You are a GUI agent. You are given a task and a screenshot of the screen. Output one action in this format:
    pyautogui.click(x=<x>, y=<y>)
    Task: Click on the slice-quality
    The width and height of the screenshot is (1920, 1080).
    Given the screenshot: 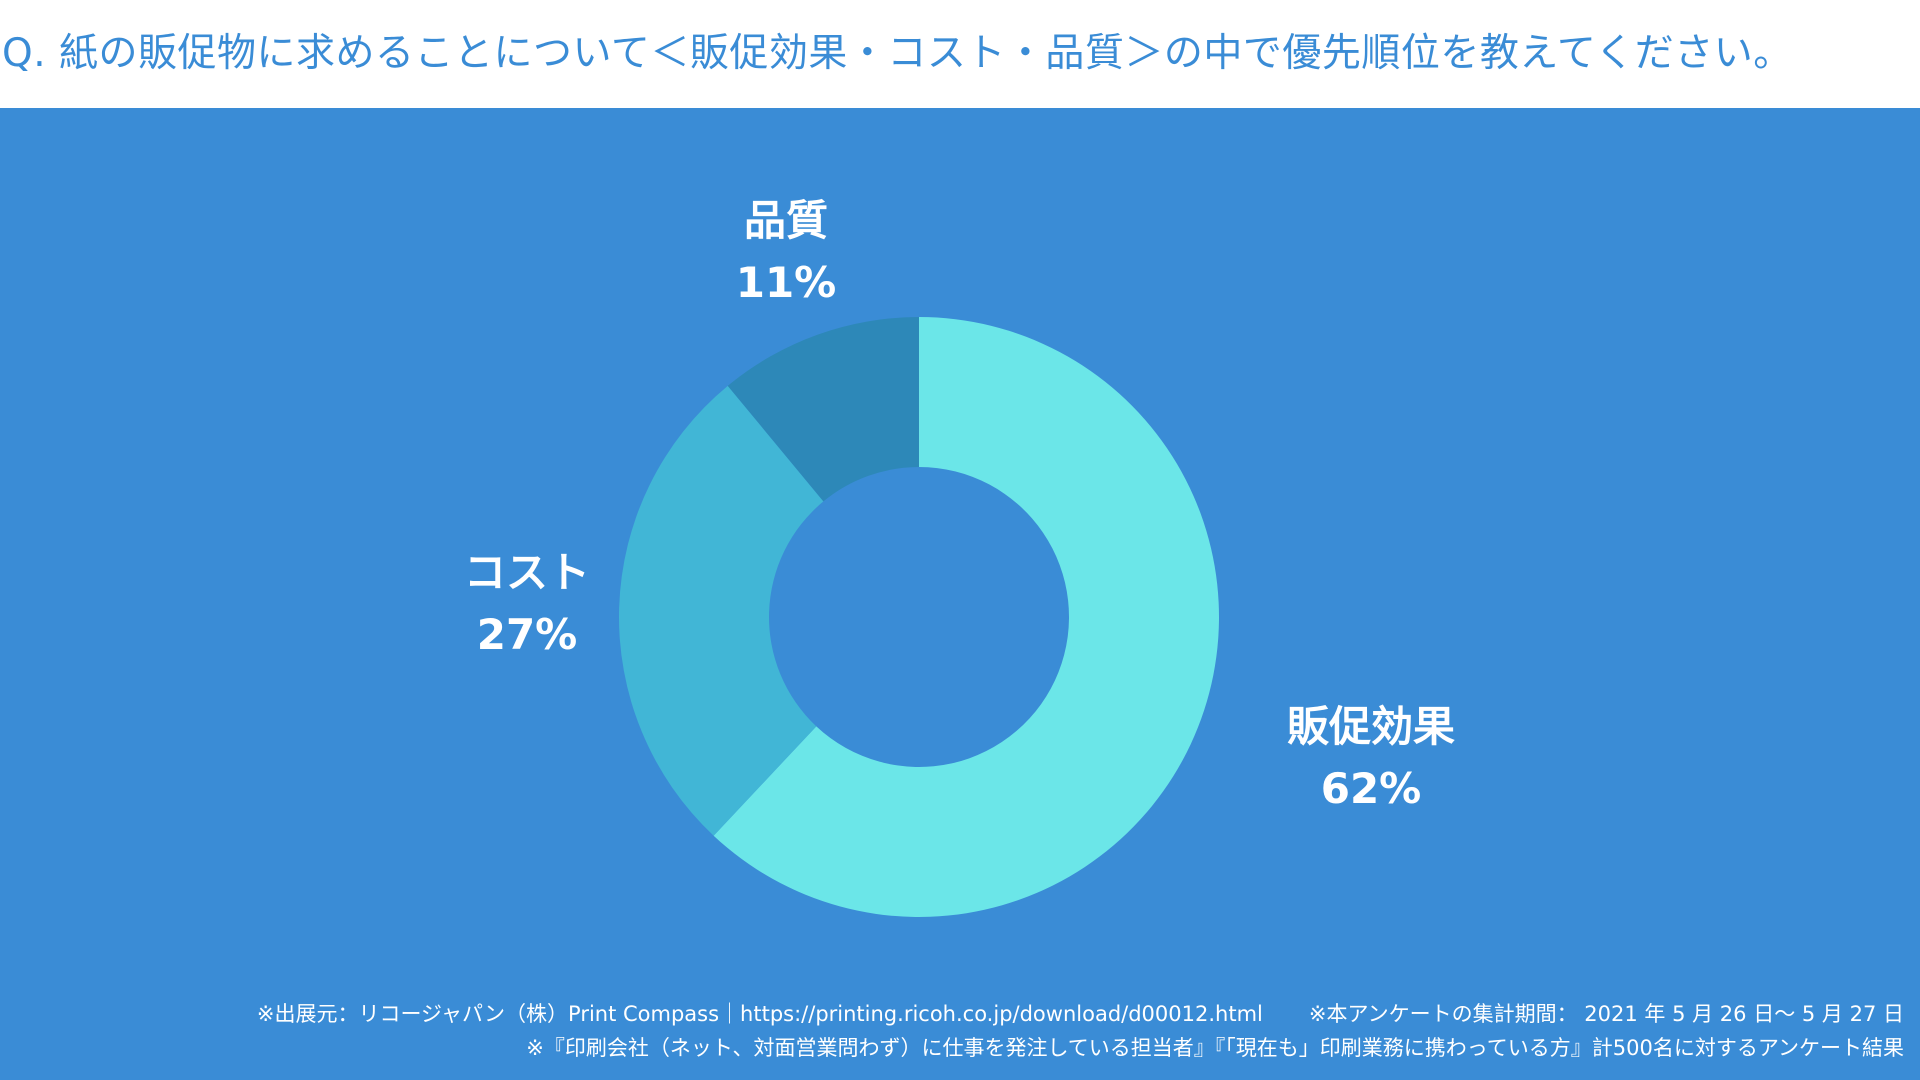 What is the action you would take?
    pyautogui.click(x=823, y=409)
    